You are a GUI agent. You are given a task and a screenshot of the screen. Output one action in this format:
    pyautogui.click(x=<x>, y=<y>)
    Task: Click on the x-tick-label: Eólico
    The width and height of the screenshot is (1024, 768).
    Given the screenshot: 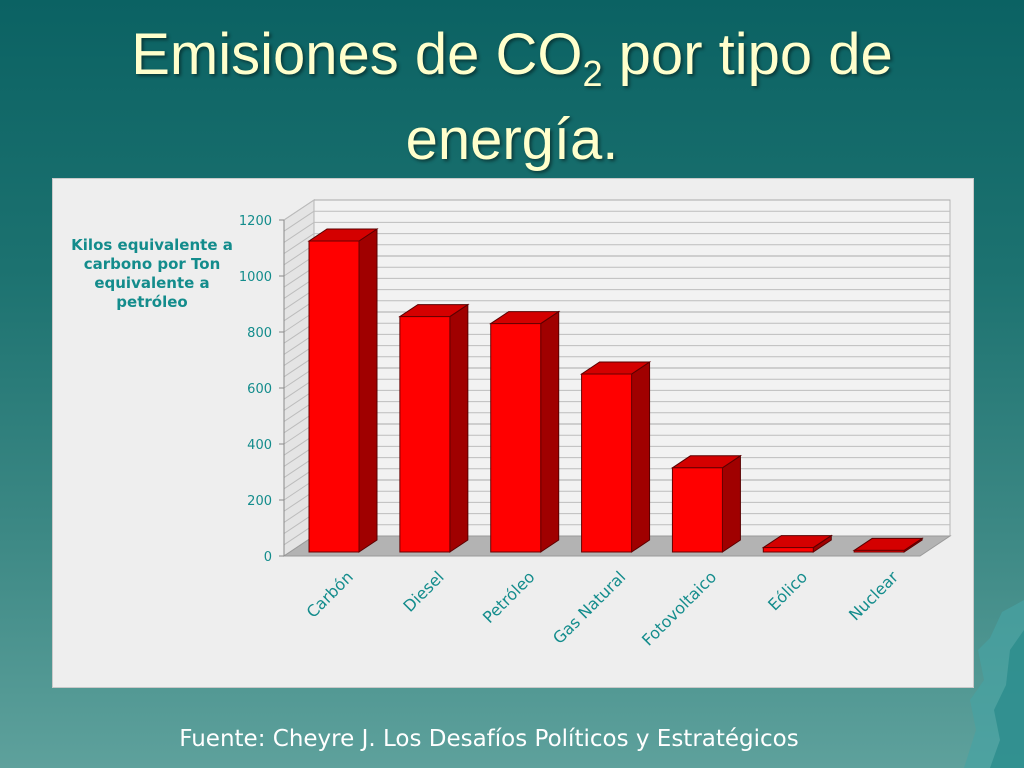 What is the action you would take?
    pyautogui.click(x=787, y=590)
    